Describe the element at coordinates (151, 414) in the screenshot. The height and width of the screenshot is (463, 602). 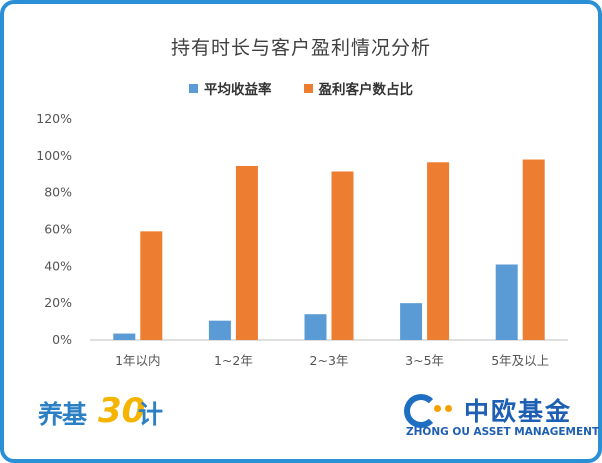
I see `logo-left-suffix: 计` at that location.